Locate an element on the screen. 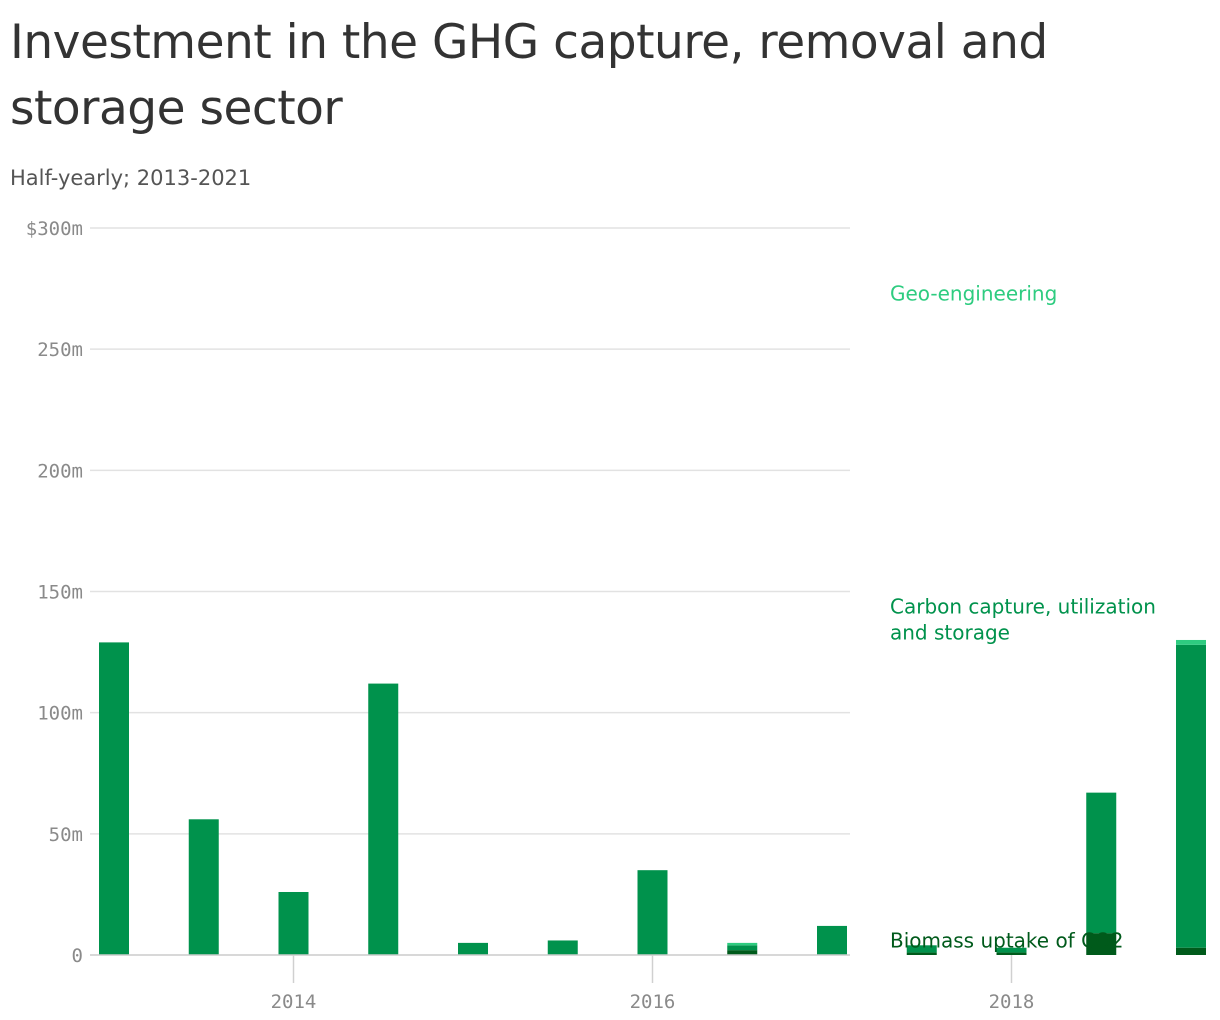  x-tick-label: 2014 is located at coordinates (294, 1002).